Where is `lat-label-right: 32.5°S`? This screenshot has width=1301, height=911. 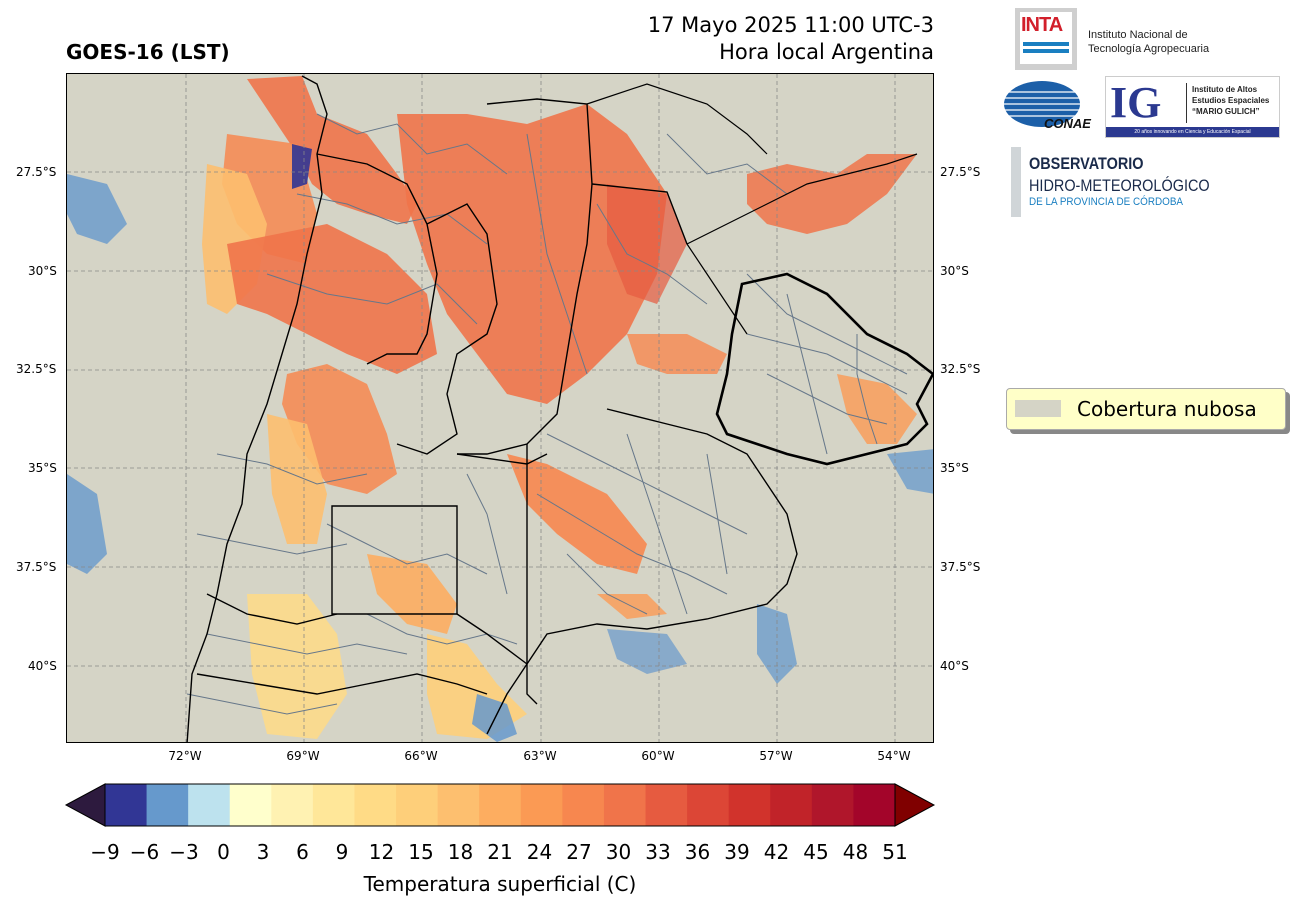 lat-label-right: 32.5°S is located at coordinates (960, 369).